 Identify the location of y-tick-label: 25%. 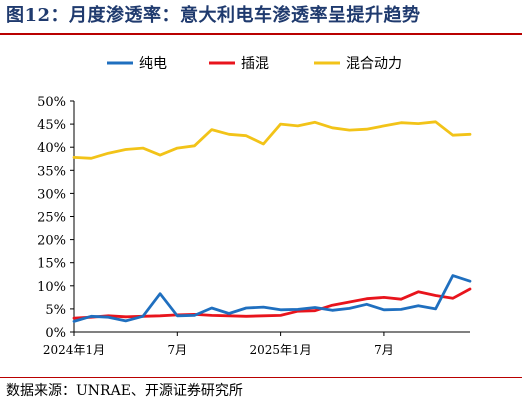
(51, 218).